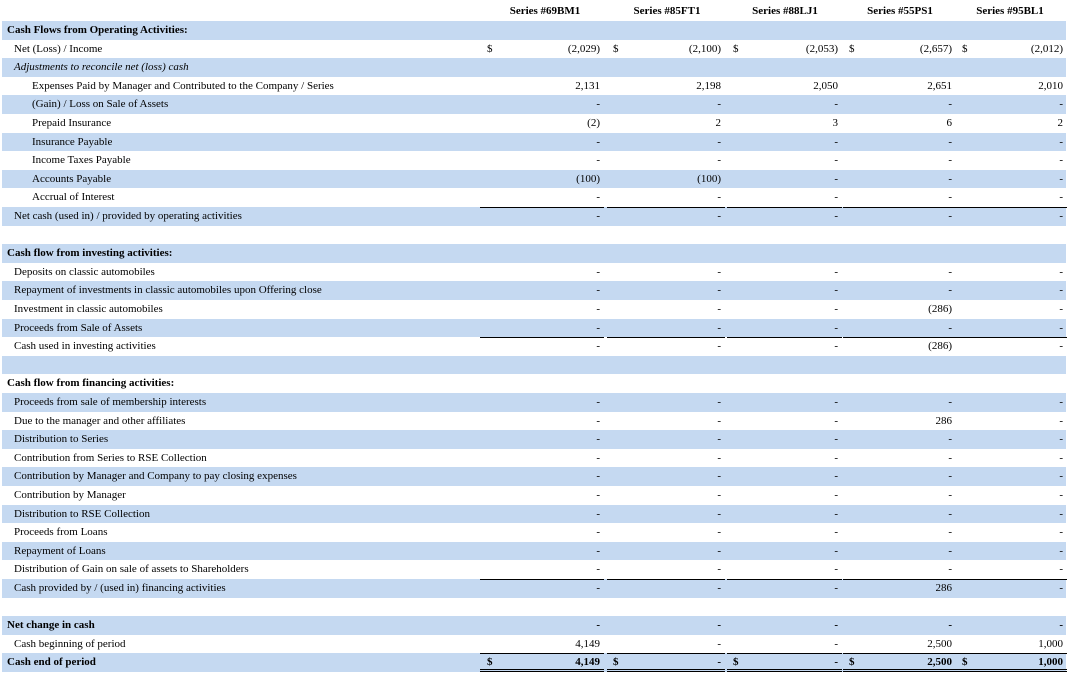  I want to click on table-row: Cash end of period 4,149 - - 2,500 1,000 $ $ $ $ $, so click(534, 662).